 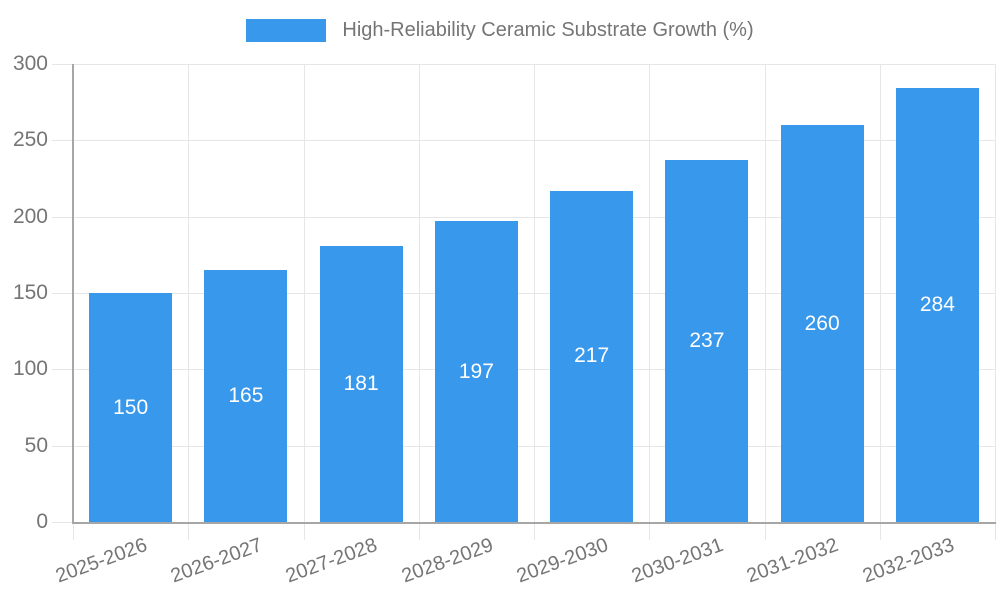 I want to click on bar-value-label: 260, so click(x=822, y=323).